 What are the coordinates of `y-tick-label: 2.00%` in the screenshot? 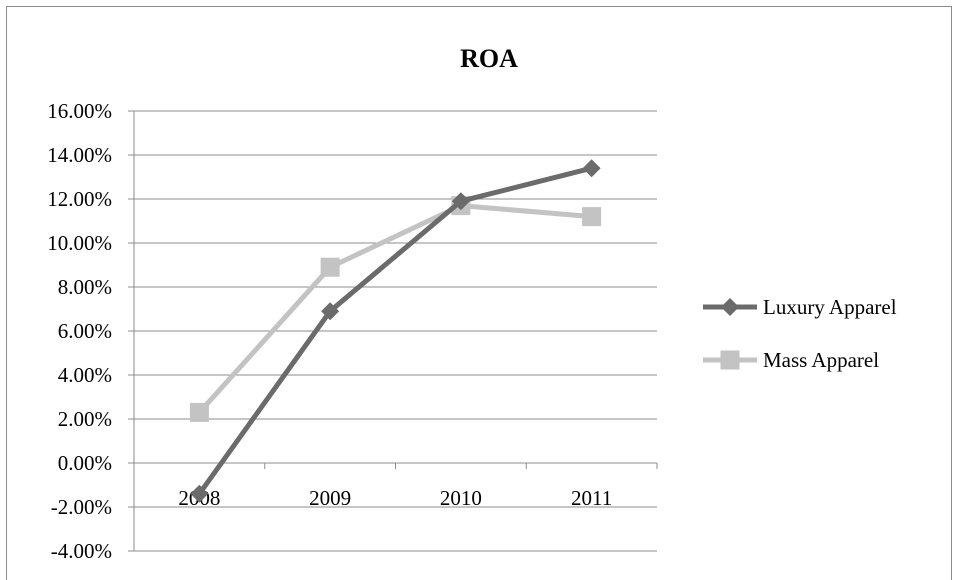 It's located at (85, 419).